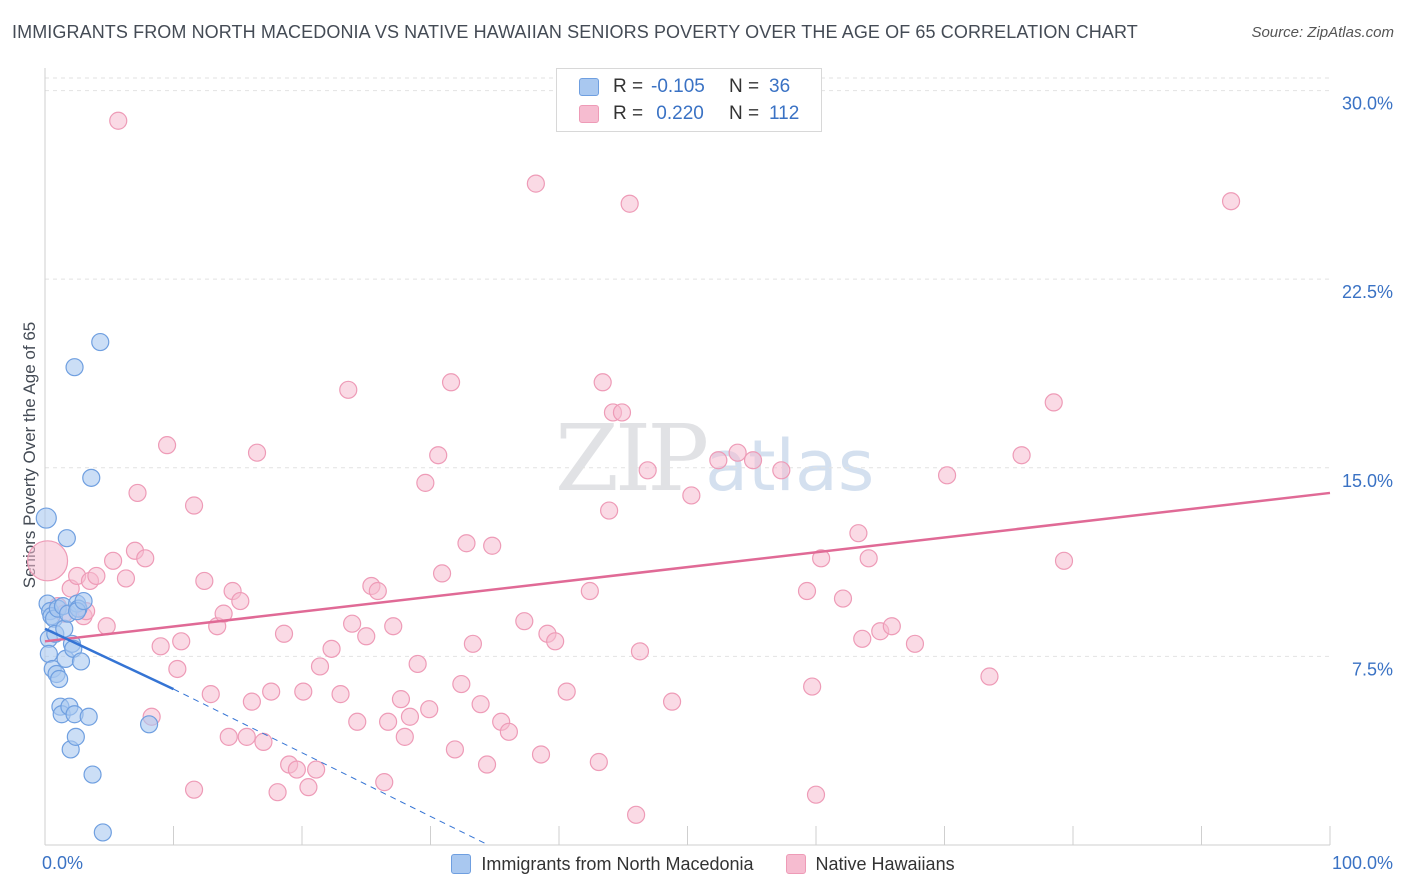 The image size is (1406, 892). What do you see at coordinates (1362, 863) in the screenshot?
I see `x-tick-label-end: 100.0%` at bounding box center [1362, 863].